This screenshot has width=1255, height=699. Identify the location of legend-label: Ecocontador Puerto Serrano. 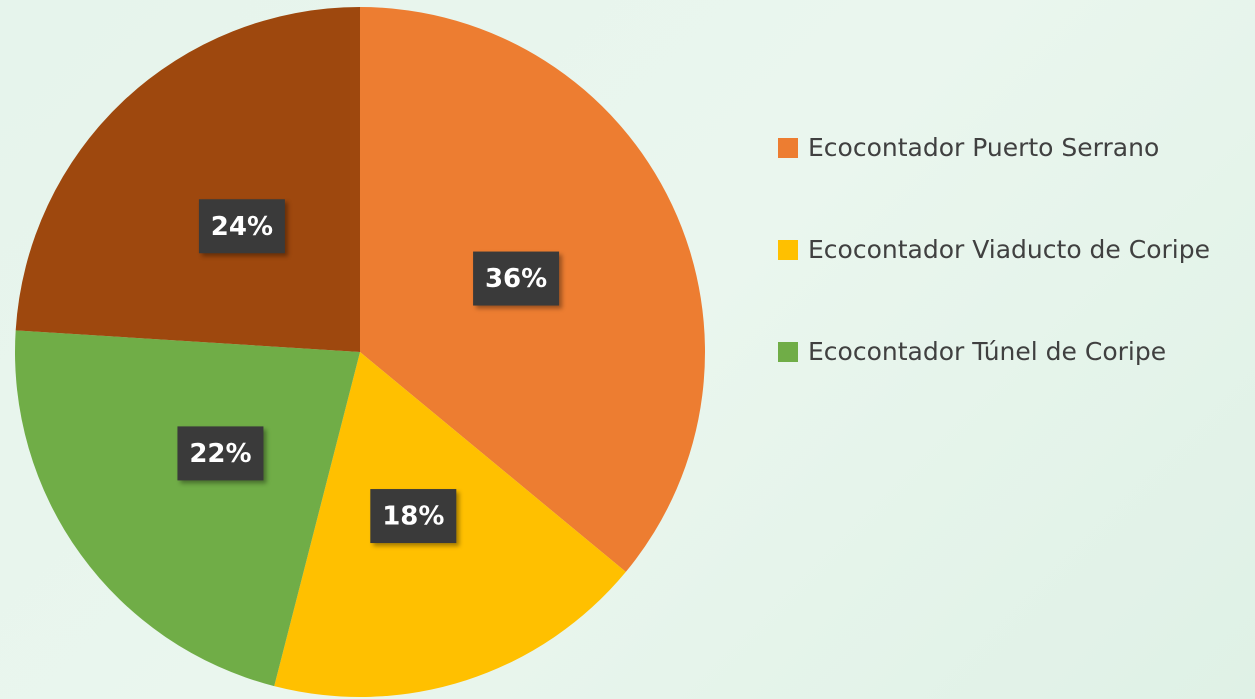
(984, 147).